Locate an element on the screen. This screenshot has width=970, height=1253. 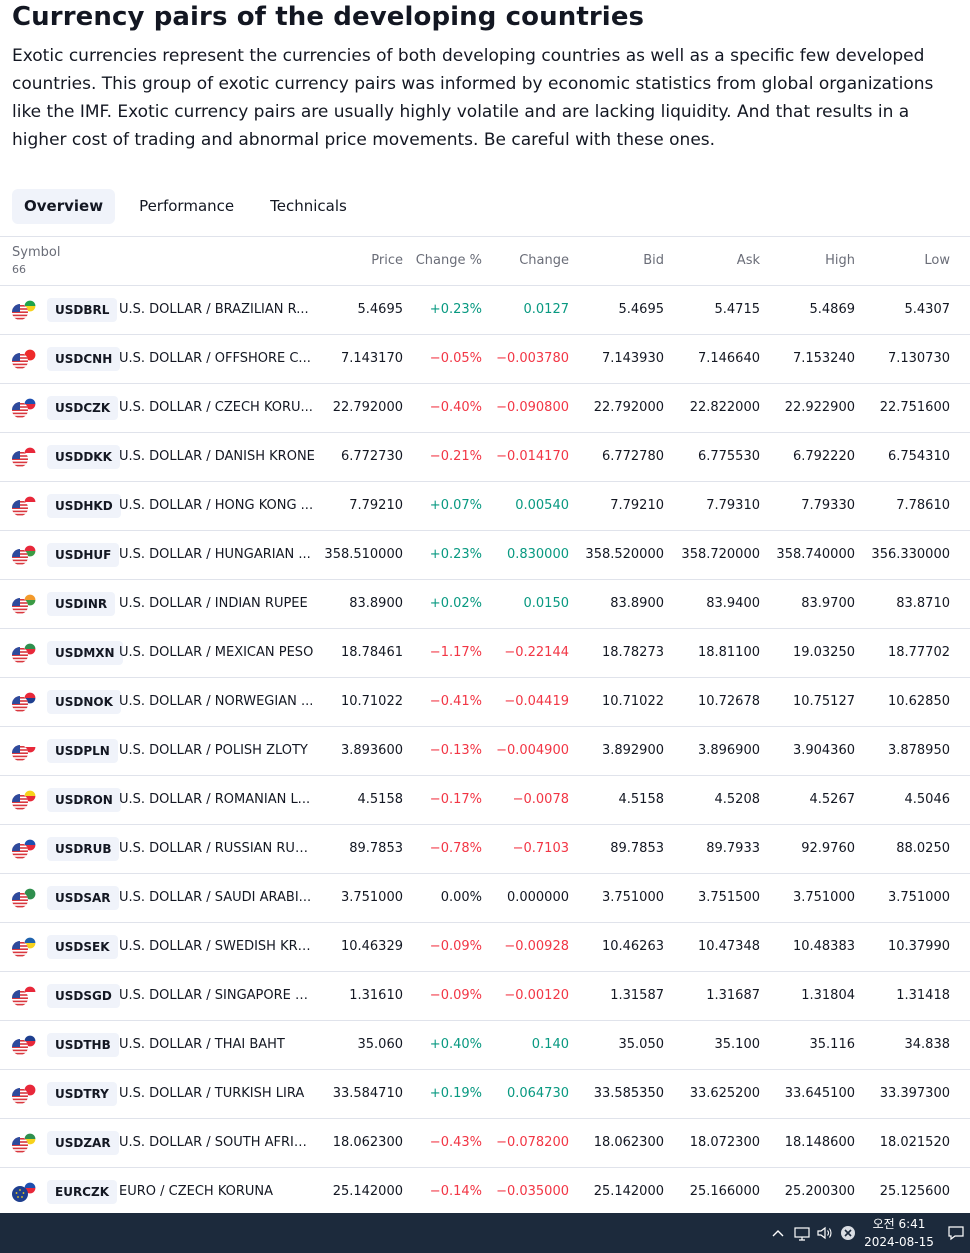
network-icon is located at coordinates (802, 1233).